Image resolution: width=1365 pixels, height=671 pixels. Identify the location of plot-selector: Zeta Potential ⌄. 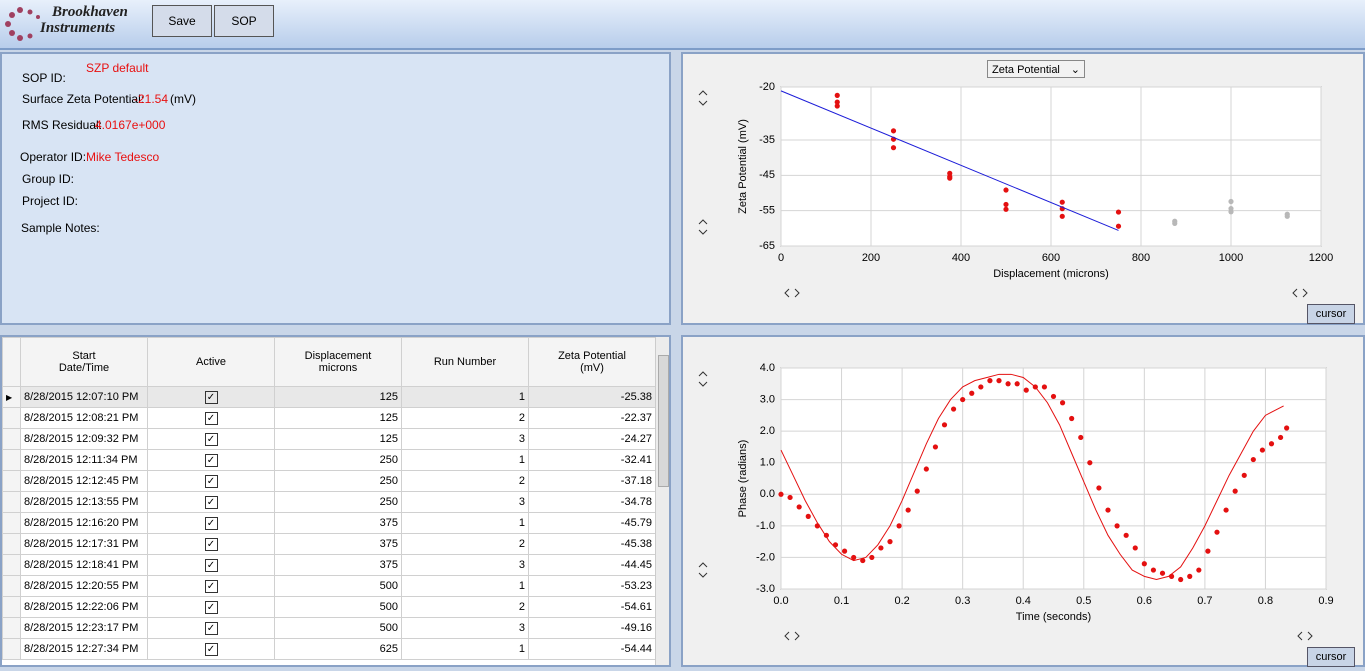
(1036, 69).